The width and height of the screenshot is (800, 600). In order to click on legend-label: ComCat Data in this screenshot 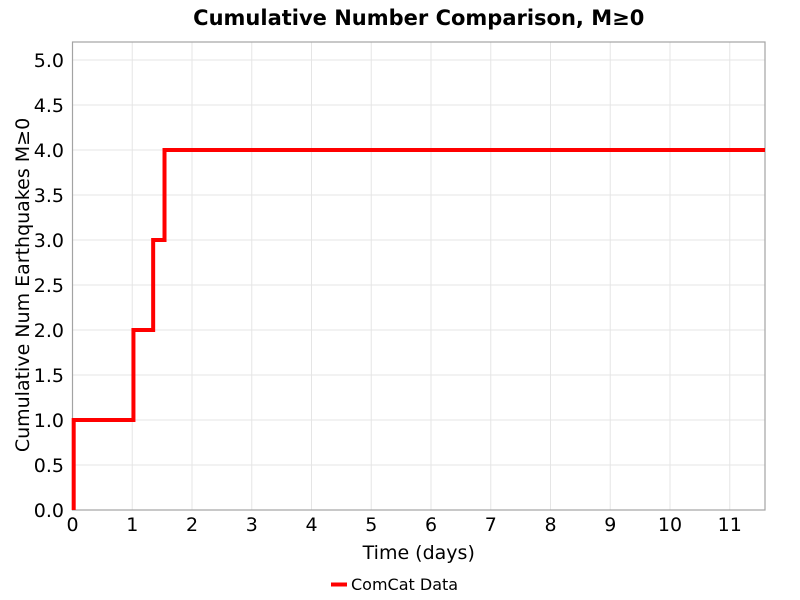, I will do `click(404, 584)`.